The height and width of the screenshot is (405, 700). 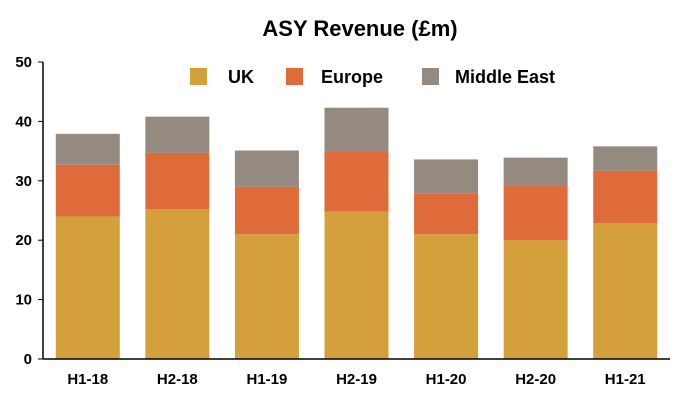 What do you see at coordinates (177, 379) in the screenshot?
I see `x-tick-label: H2-18` at bounding box center [177, 379].